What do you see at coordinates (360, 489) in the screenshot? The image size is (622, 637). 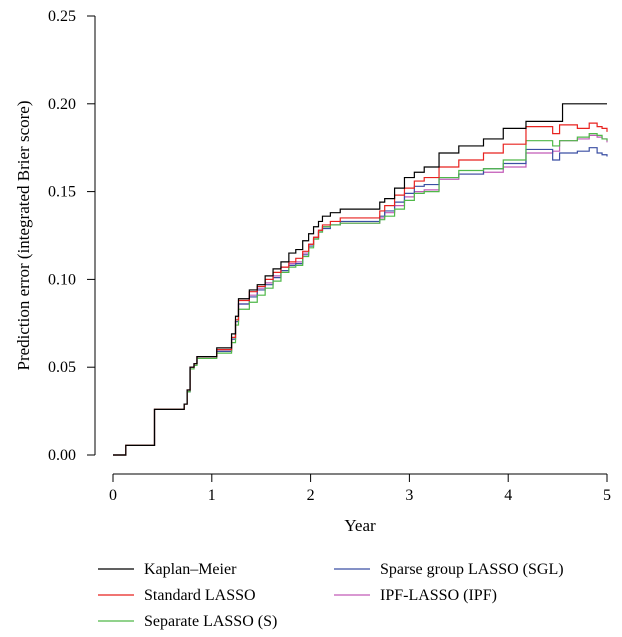 I see `x-ticks: 0 1 2 3 4 5` at bounding box center [360, 489].